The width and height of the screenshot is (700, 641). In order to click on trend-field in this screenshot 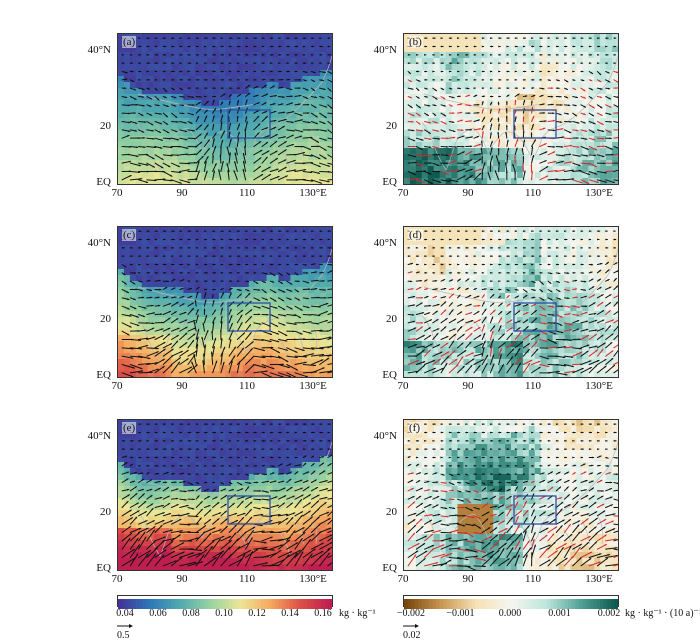, I will do `click(511, 109)`.